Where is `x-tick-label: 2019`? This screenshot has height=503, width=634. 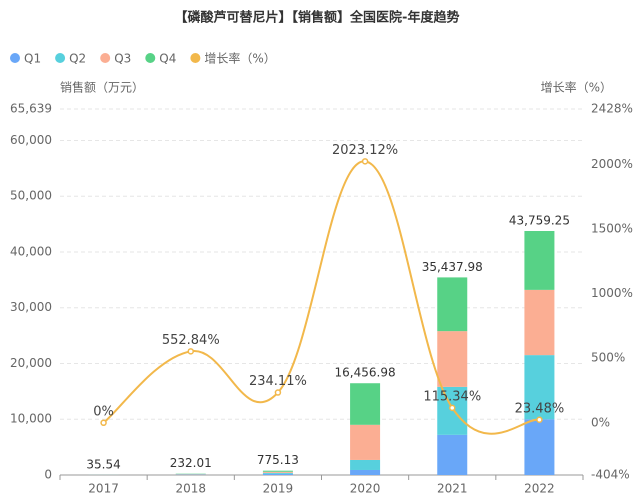
x-tick-label: 2019 is located at coordinates (278, 489).